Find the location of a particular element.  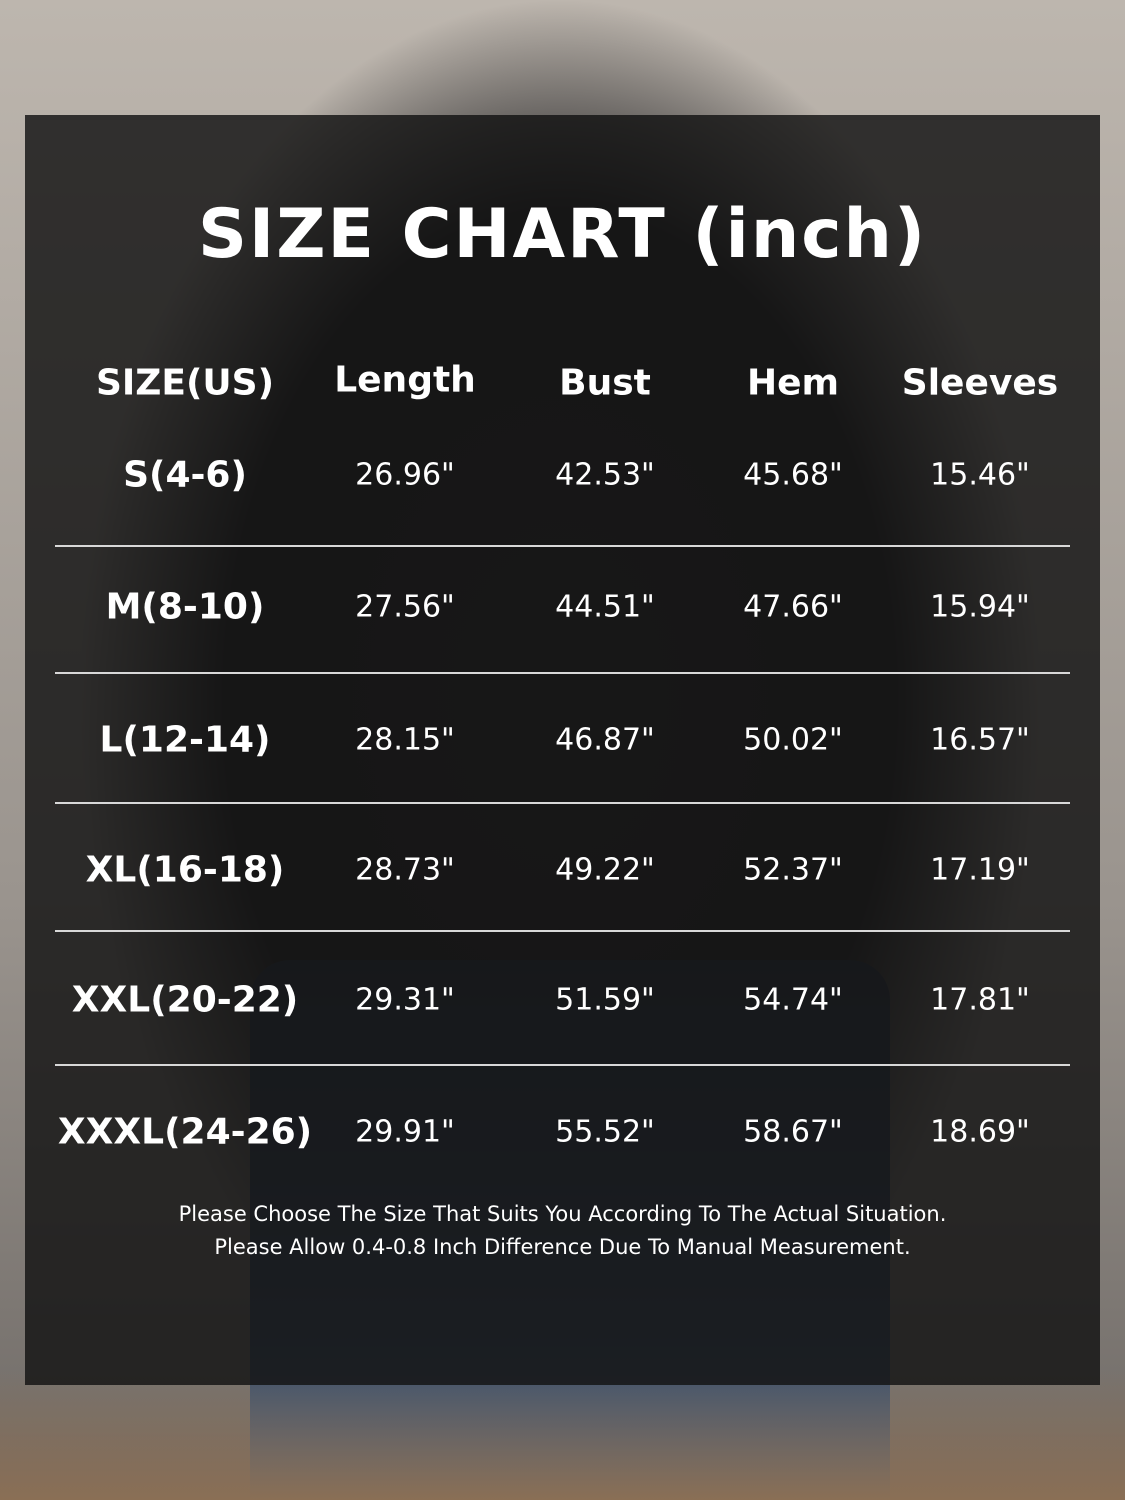

size-label: XXXL(24-26) is located at coordinates (185, 1132).